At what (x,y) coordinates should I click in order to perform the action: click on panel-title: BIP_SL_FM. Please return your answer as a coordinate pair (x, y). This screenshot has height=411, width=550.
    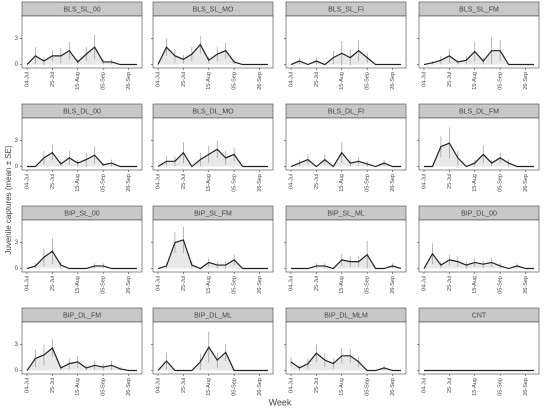
    Looking at the image, I should click on (213, 213).